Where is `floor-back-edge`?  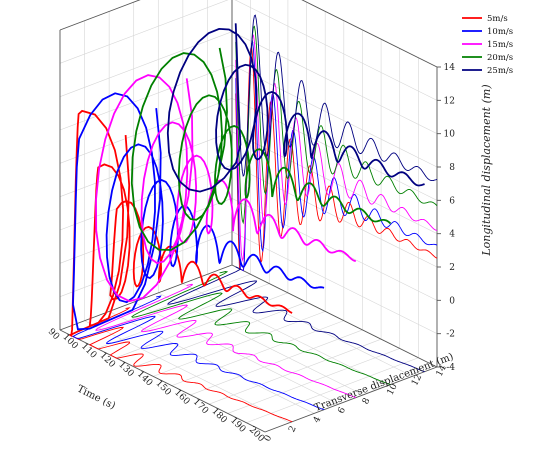 floor-back-edge is located at coordinates (146, 297).